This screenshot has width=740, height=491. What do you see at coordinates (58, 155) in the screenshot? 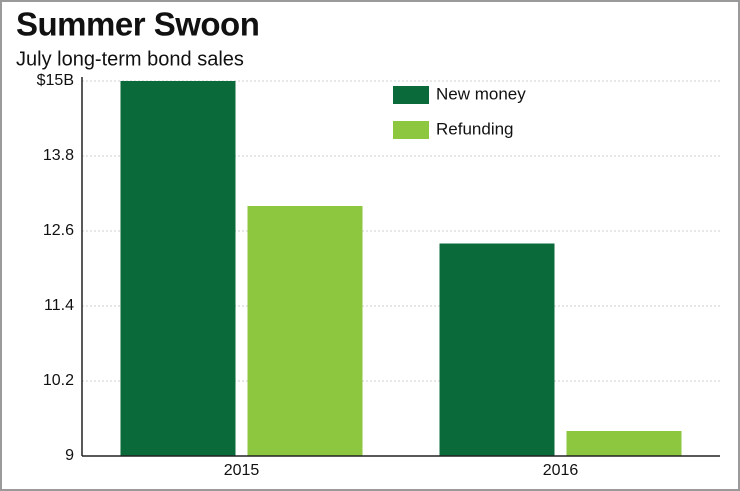
I see `y-tick-label: 13.8` at bounding box center [58, 155].